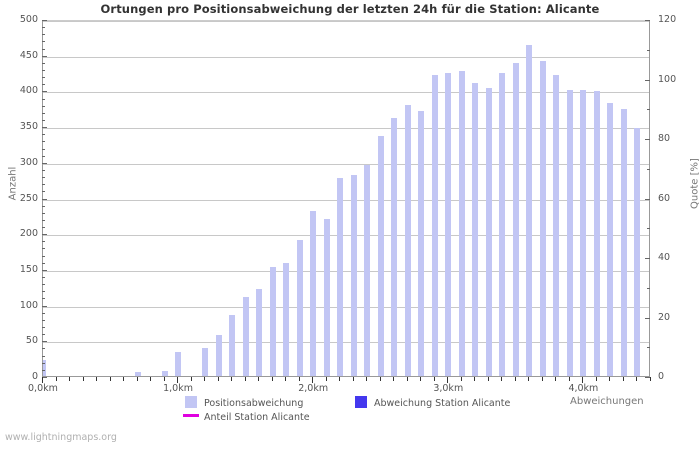 This screenshot has width=700, height=450. What do you see at coordinates (442, 403) in the screenshot?
I see `legend-label: Abweichung Station Alicante` at bounding box center [442, 403].